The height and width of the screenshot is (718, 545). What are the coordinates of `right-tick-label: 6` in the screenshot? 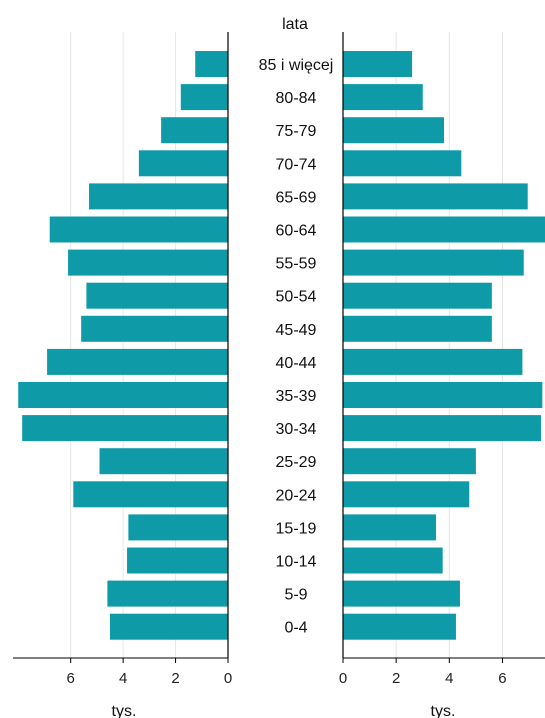 It's located at (502, 678).